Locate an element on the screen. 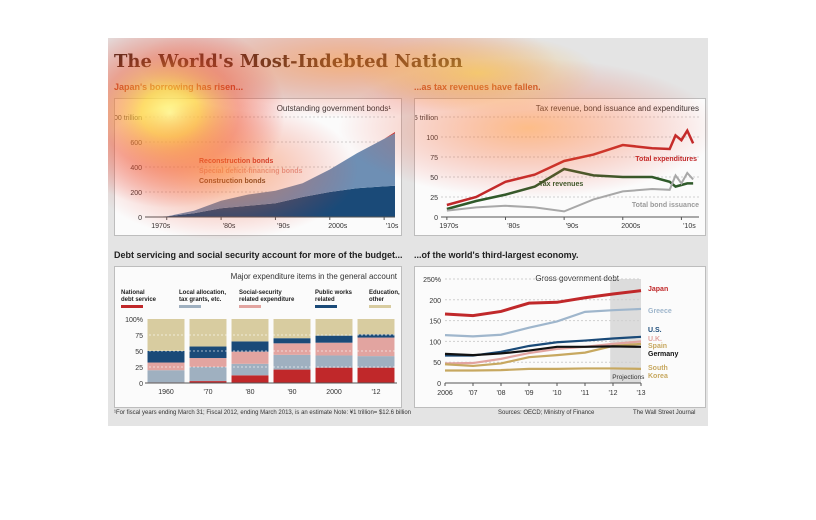 The width and height of the screenshot is (816, 520). chart3-legend-label: debt service is located at coordinates (139, 300).